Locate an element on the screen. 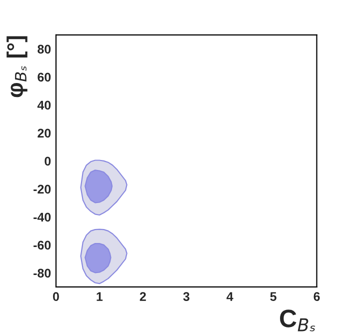 The image size is (350, 336). x-tick-label: 3 is located at coordinates (186, 297).